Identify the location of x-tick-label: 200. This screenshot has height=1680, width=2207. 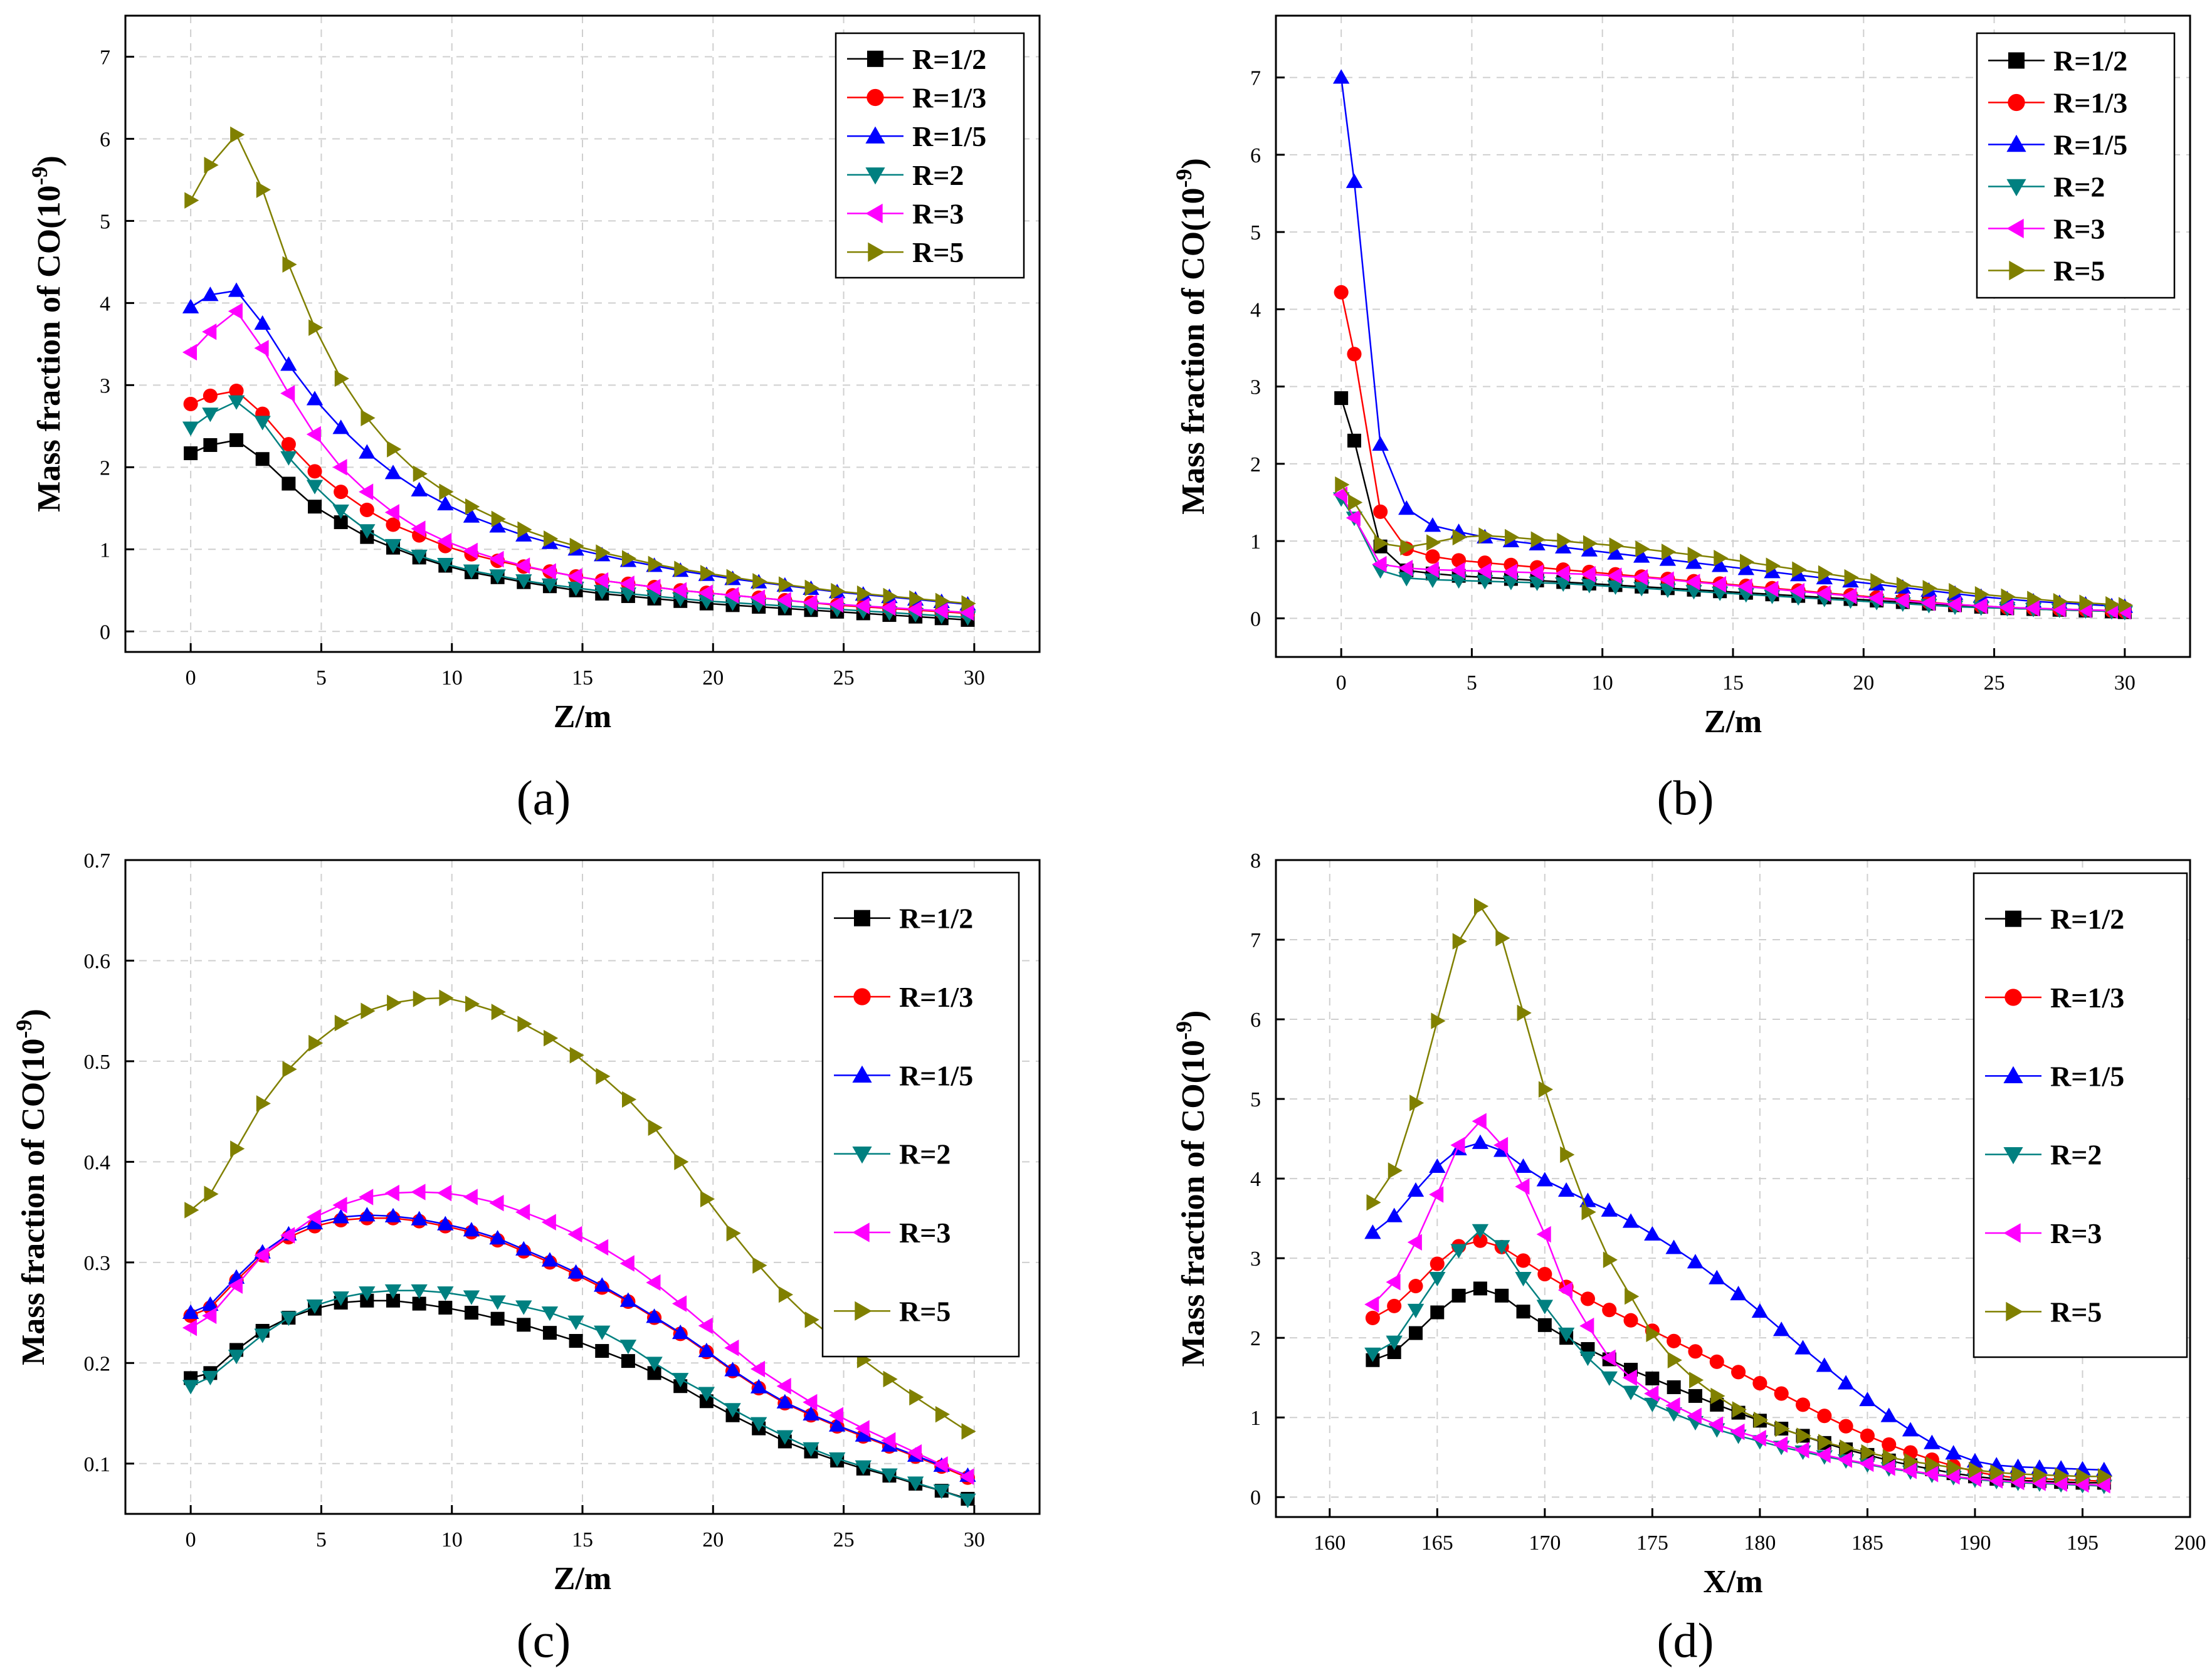
(2190, 1543).